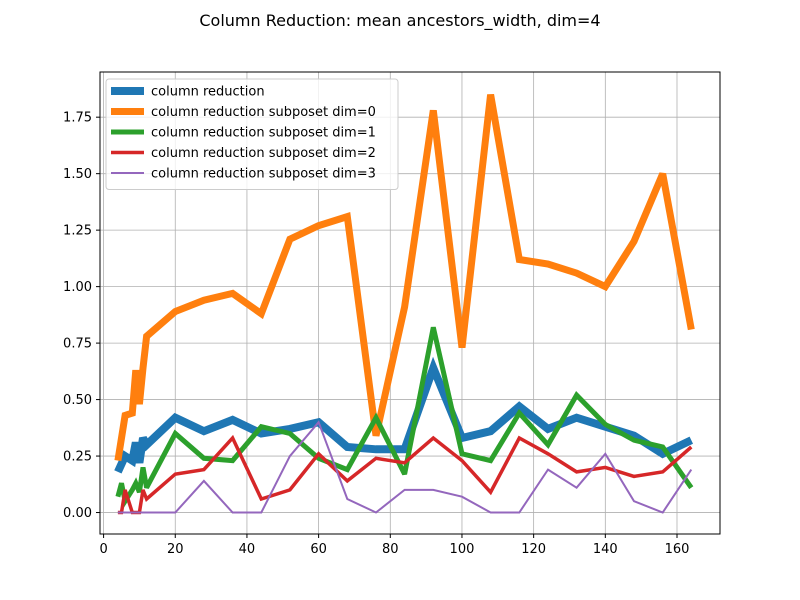 Image resolution: width=800 pixels, height=600 pixels. I want to click on y-tick-label: 1.50, so click(77, 174).